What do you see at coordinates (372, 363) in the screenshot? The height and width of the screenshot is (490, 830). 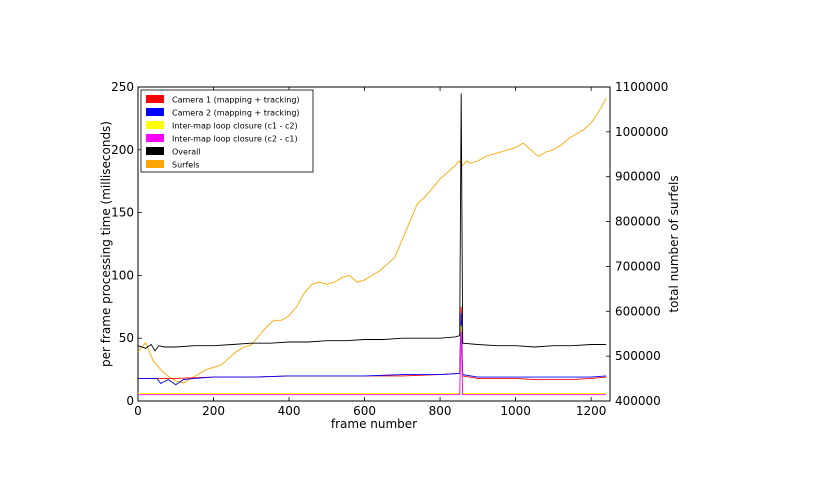 I see `series-line-inter-map-loop-closure-c2-c1` at bounding box center [372, 363].